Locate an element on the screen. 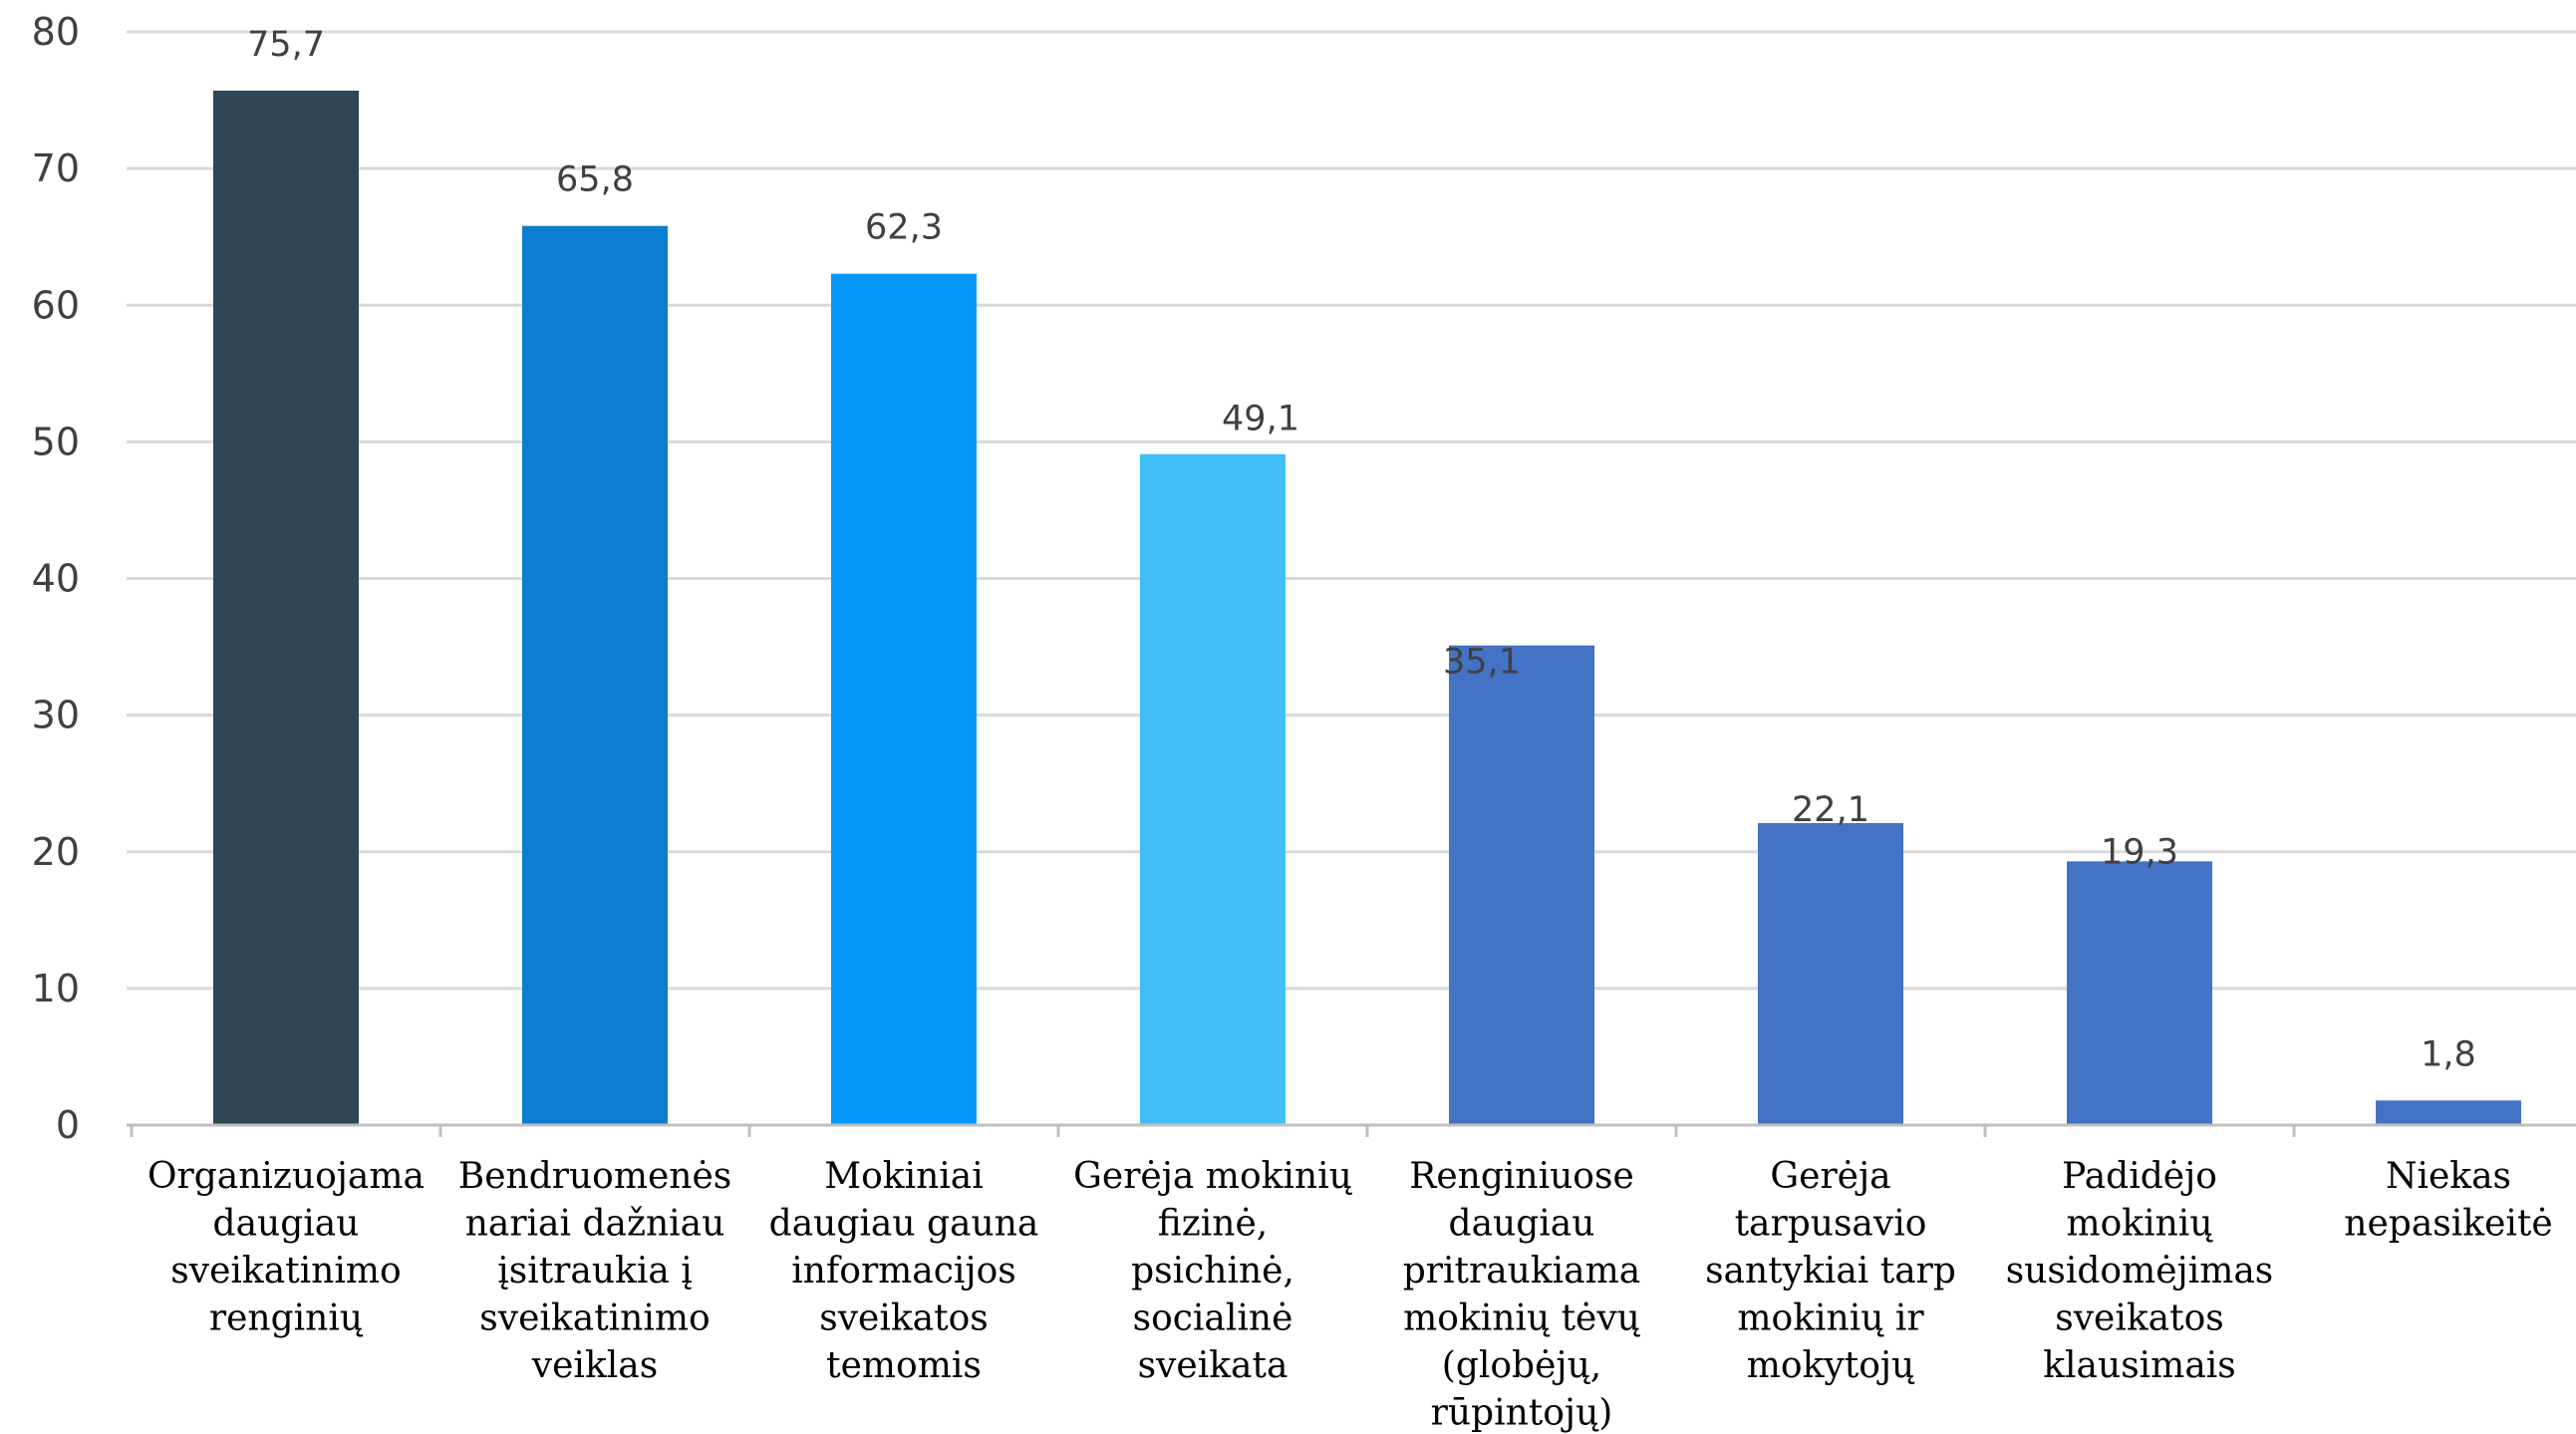  data-label: 75,7 is located at coordinates (286, 45).